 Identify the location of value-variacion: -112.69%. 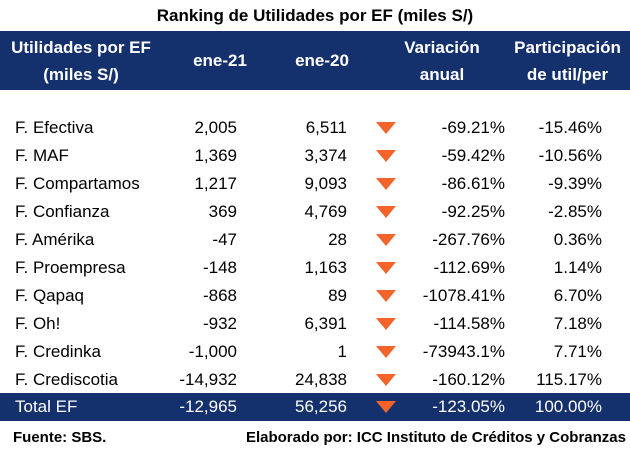
(469, 267).